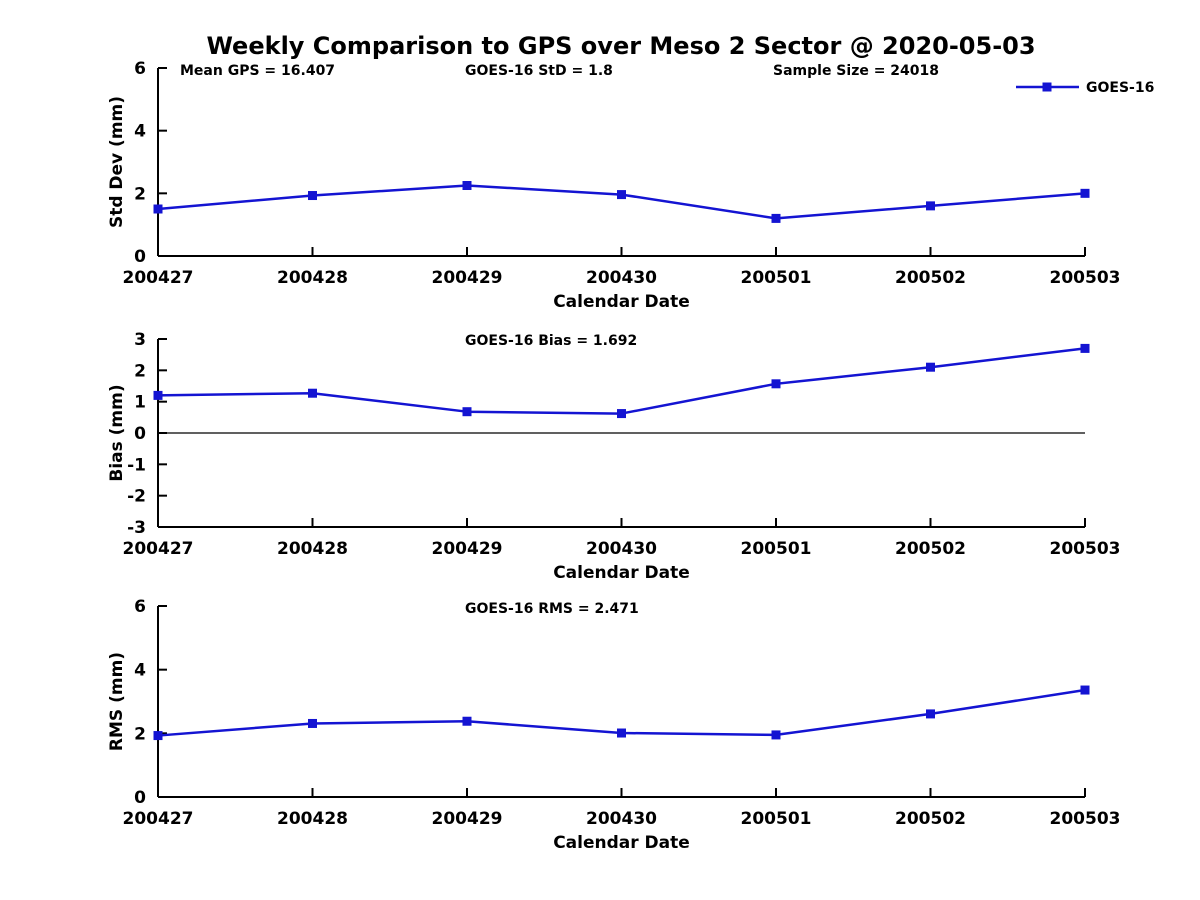 Image resolution: width=1200 pixels, height=900 pixels. Describe the element at coordinates (117, 432) in the screenshot. I see `y-axis-label: Bias (mm)` at that location.